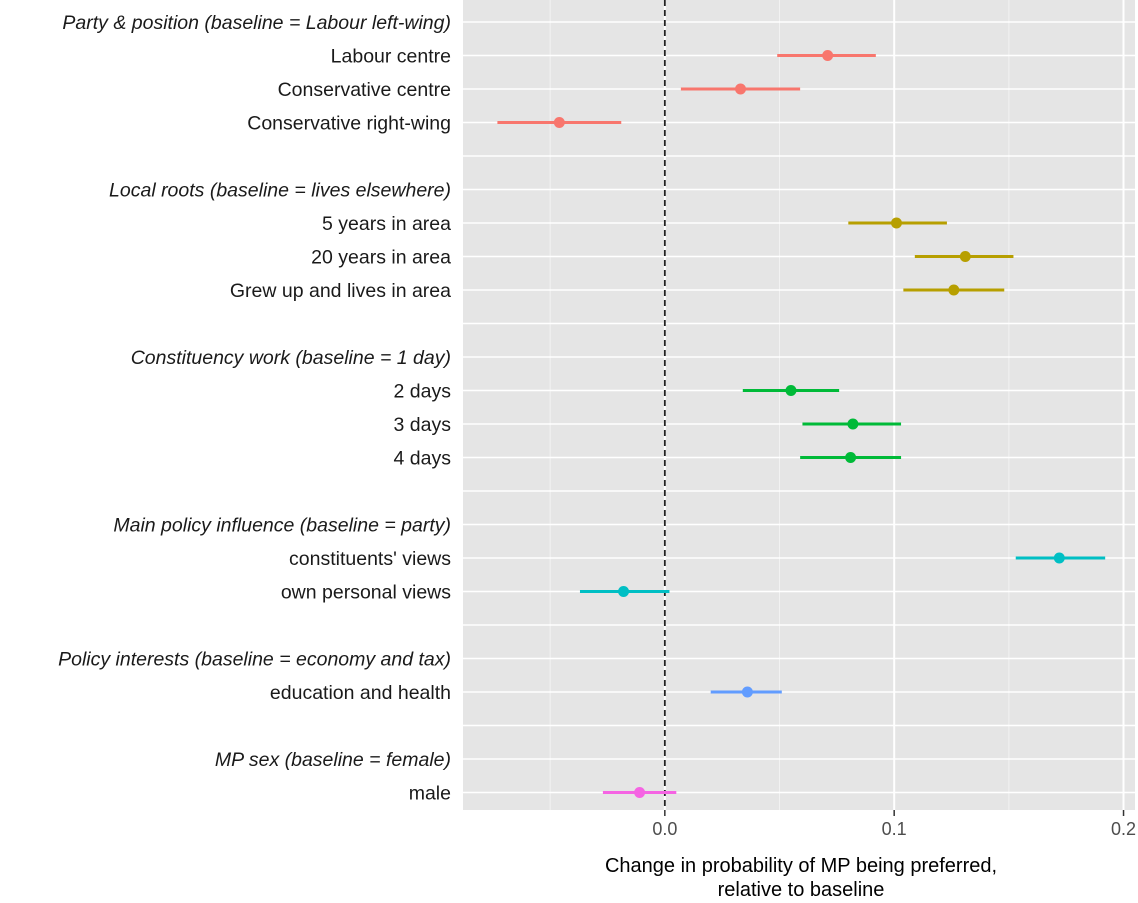  I want to click on row-label: 5 years in area, so click(386, 224).